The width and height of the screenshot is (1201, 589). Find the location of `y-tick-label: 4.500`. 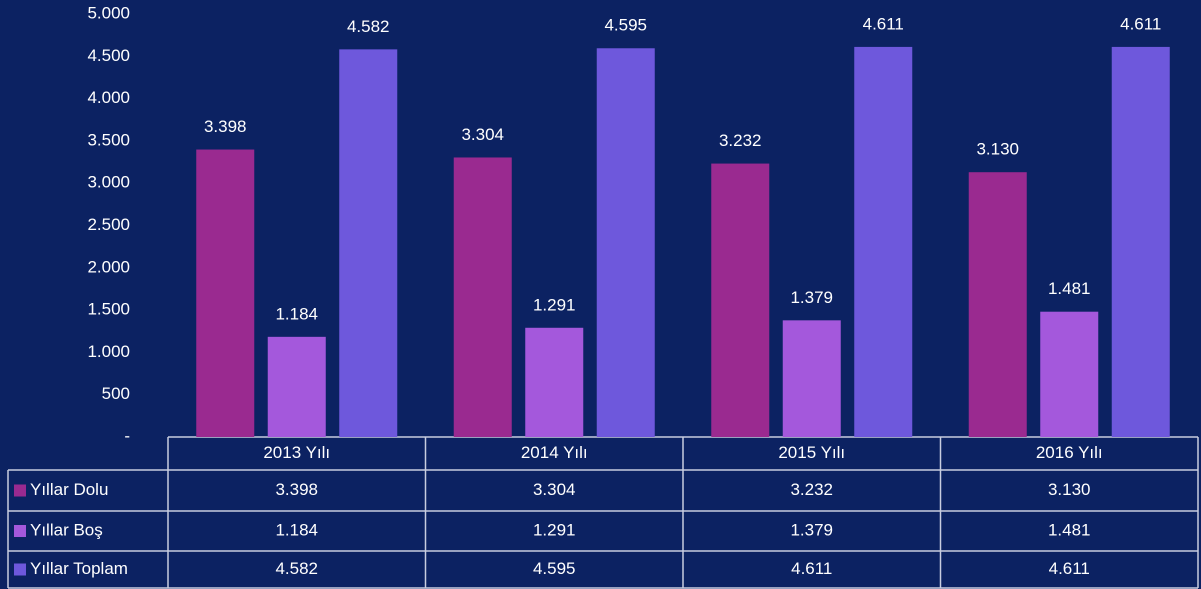

y-tick-label: 4.500 is located at coordinates (108, 55).